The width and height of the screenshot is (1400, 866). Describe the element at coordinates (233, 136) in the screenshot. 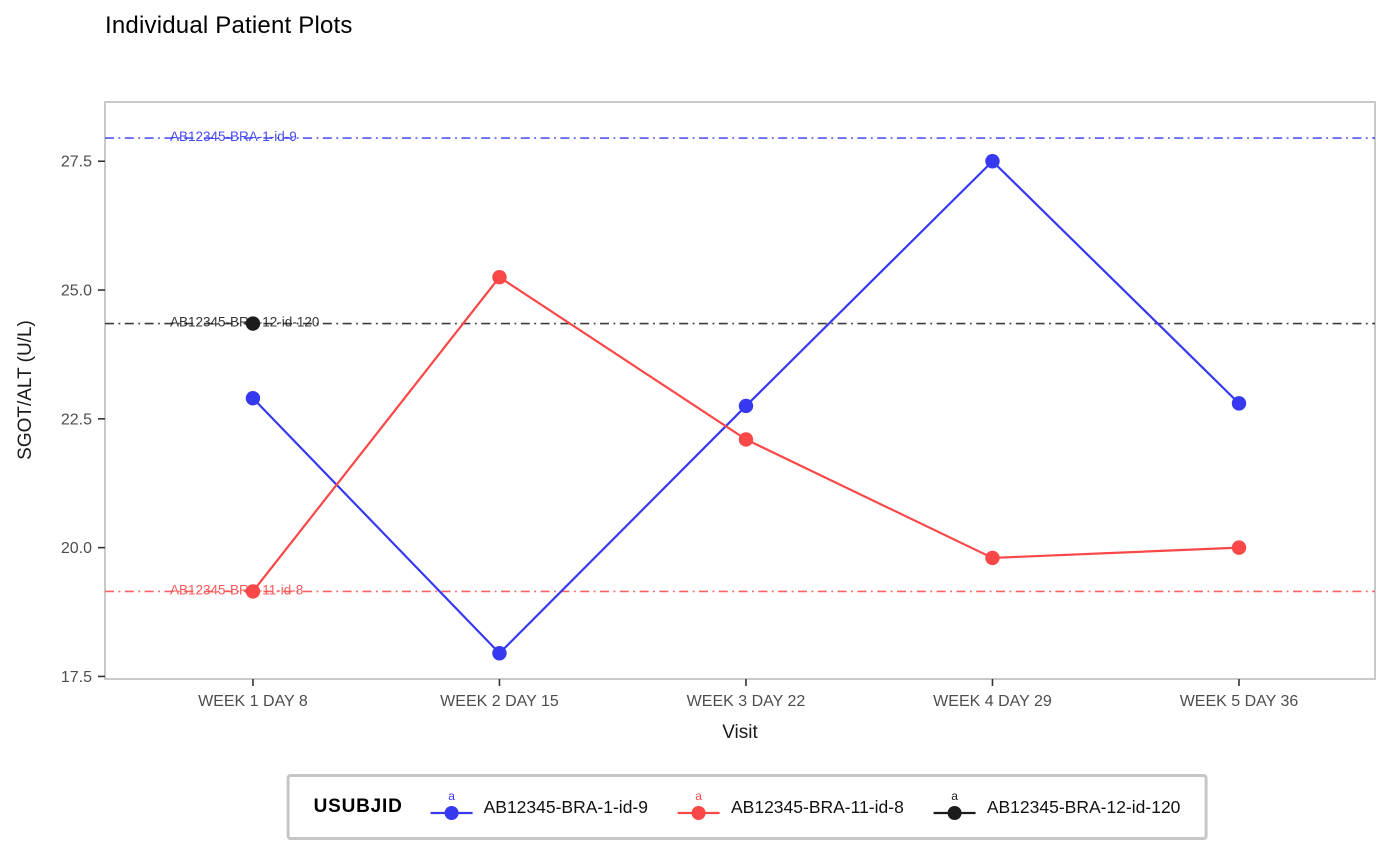

I see `reference-line-label: AB12345-BRA-1-id-9` at that location.